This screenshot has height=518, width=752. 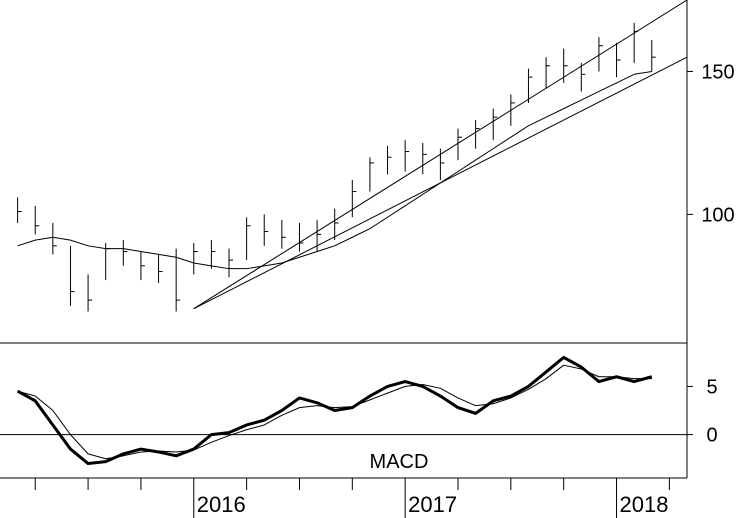 What do you see at coordinates (702, 411) in the screenshot?
I see `macd-axis: 05` at bounding box center [702, 411].